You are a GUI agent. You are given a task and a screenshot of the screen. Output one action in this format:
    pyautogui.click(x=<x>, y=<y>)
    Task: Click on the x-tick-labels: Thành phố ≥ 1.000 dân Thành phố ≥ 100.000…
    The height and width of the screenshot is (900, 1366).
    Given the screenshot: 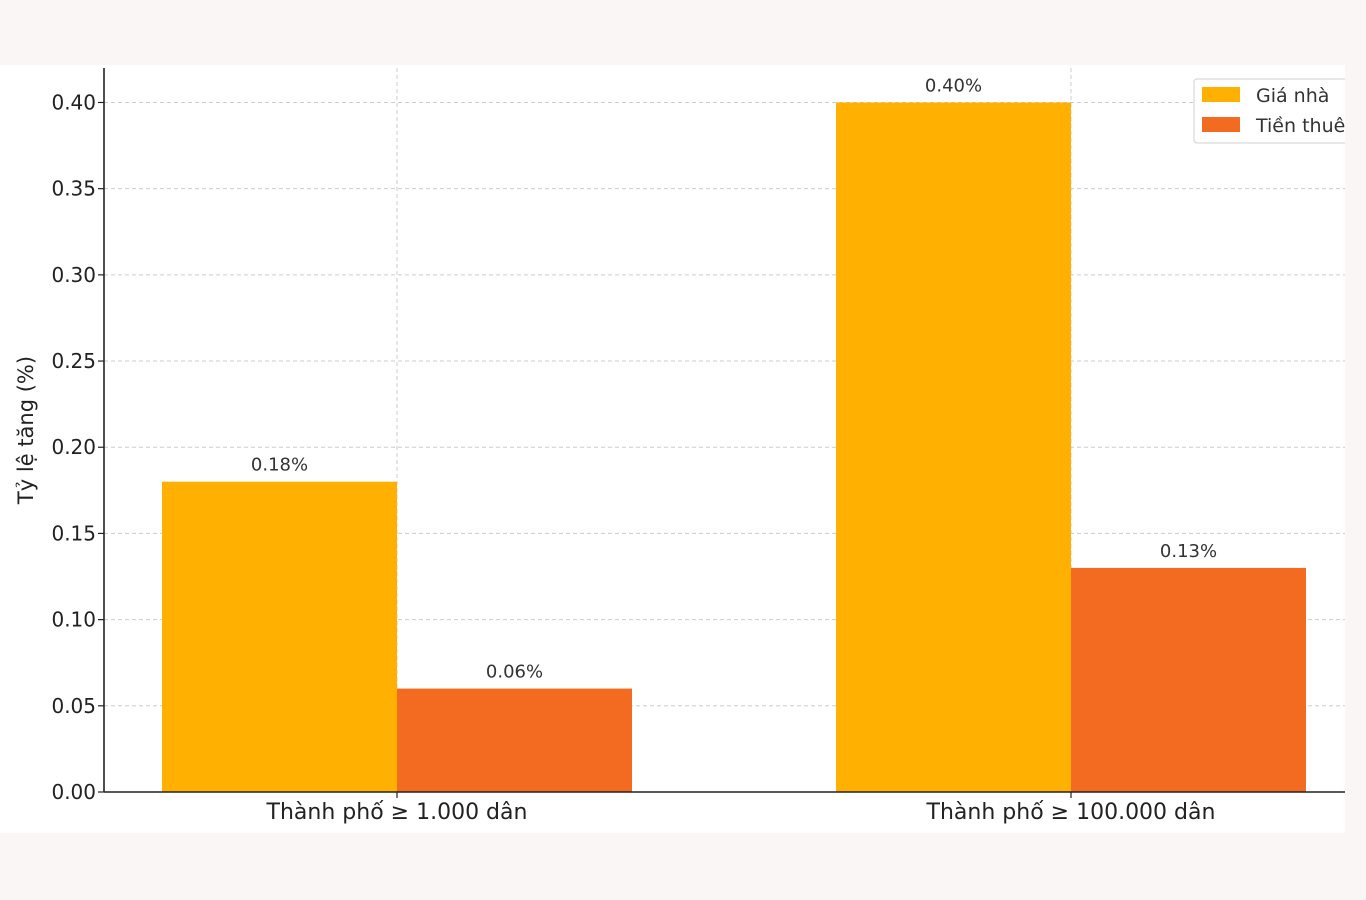 What is the action you would take?
    pyautogui.click(x=741, y=808)
    